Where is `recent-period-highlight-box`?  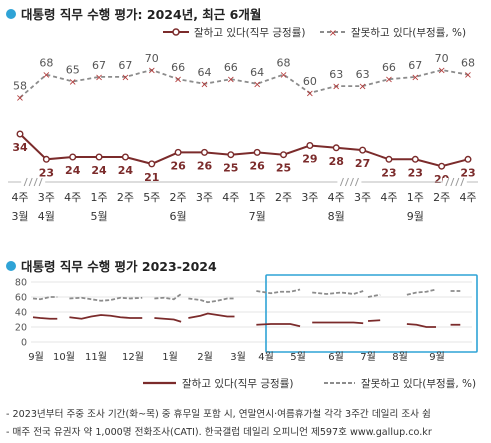 recent-period-highlight-box is located at coordinates (371, 313).